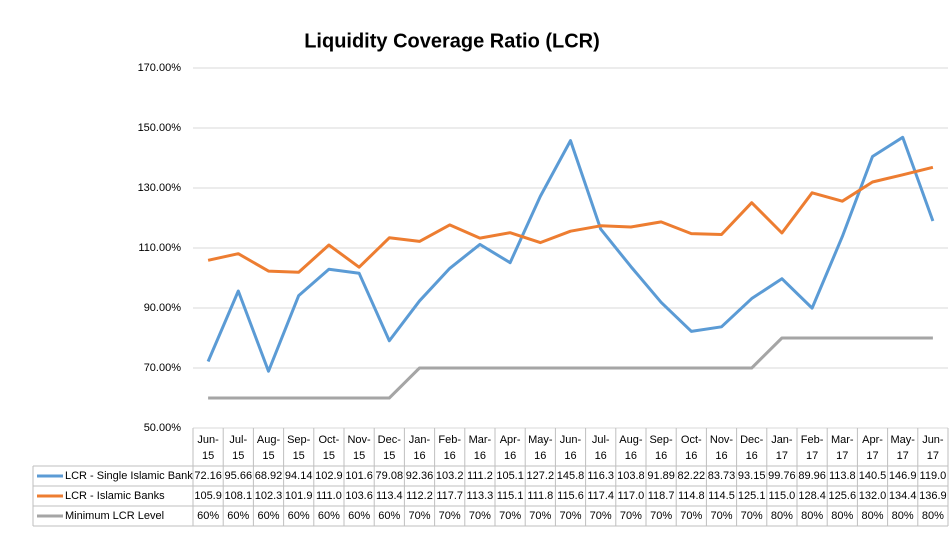  What do you see at coordinates (752, 448) in the screenshot?
I see `x-tick-label: Dec-16` at bounding box center [752, 448].